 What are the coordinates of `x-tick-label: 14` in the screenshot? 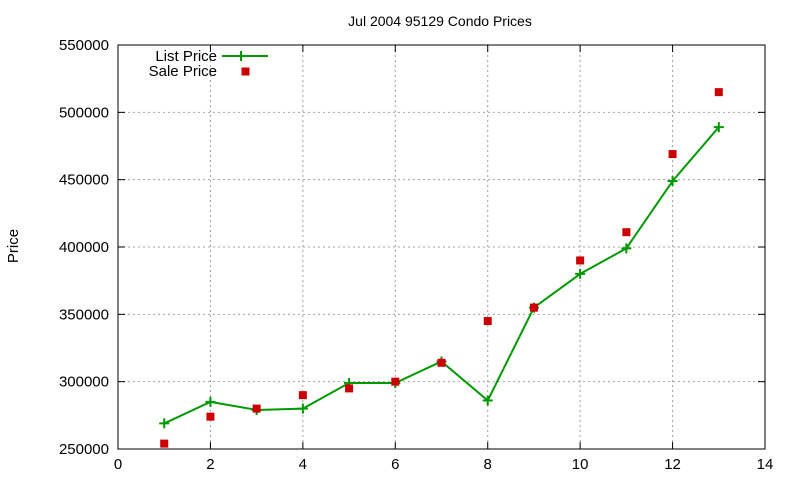 It's located at (765, 464).